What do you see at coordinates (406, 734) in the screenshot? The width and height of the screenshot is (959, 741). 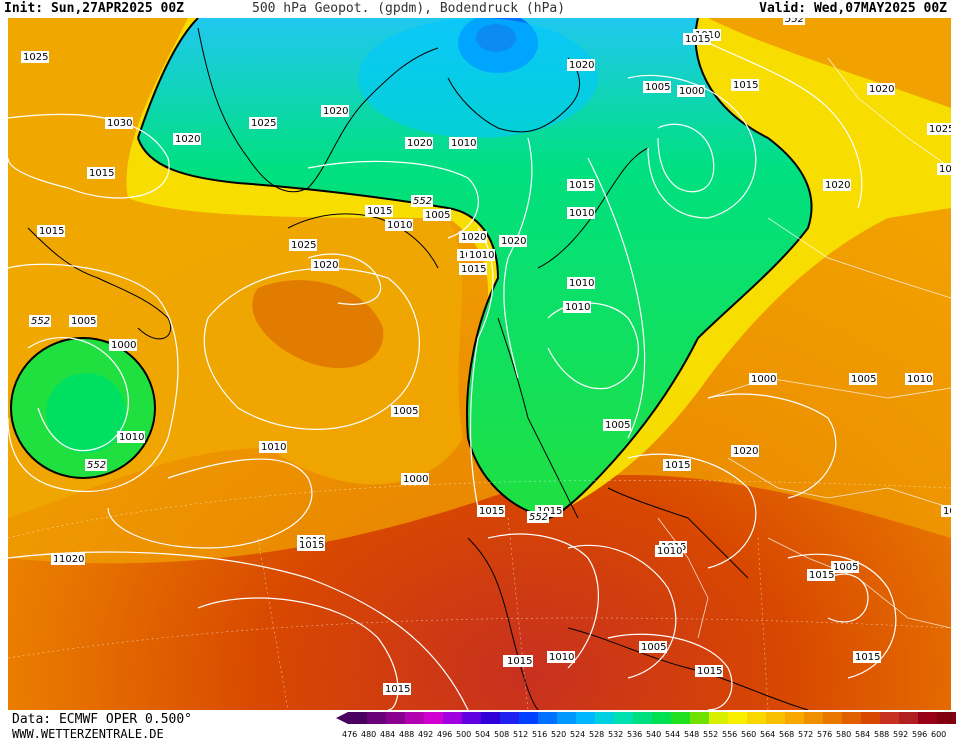 I see `scale-level-label: 488` at bounding box center [406, 734].